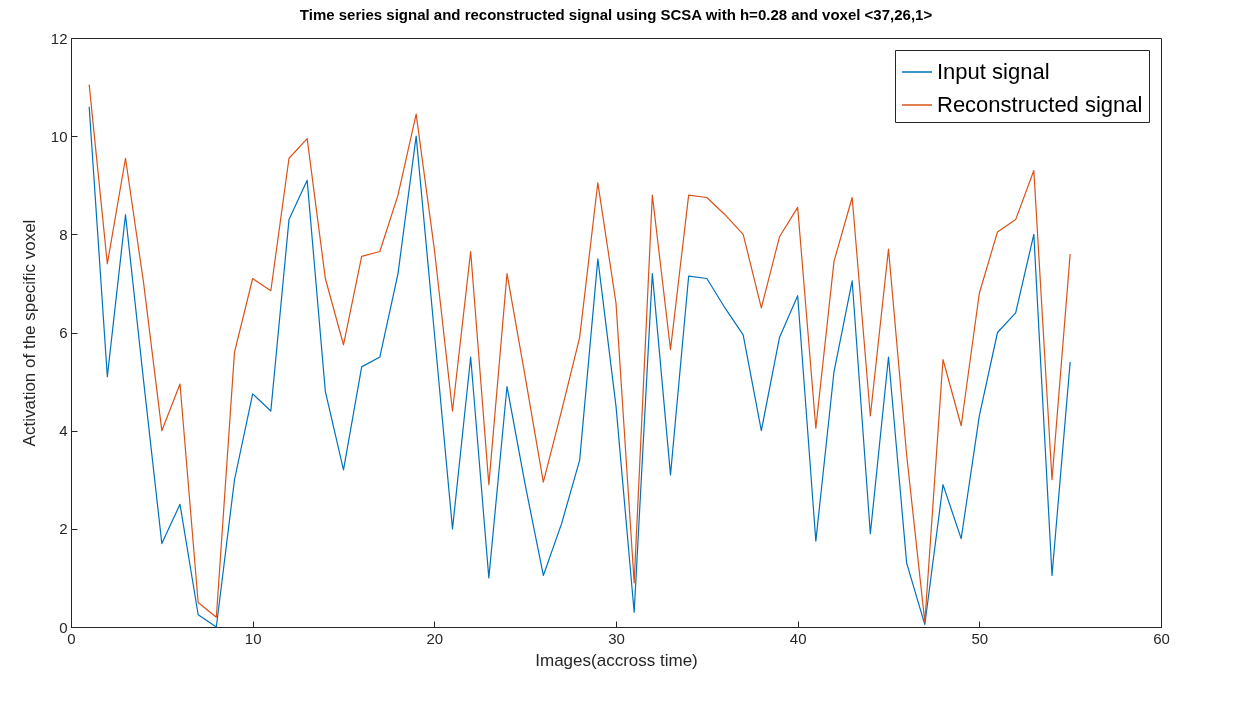 The width and height of the screenshot is (1250, 703). Describe the element at coordinates (1040, 104) in the screenshot. I see `legend-label: Reconstructed signal` at that location.